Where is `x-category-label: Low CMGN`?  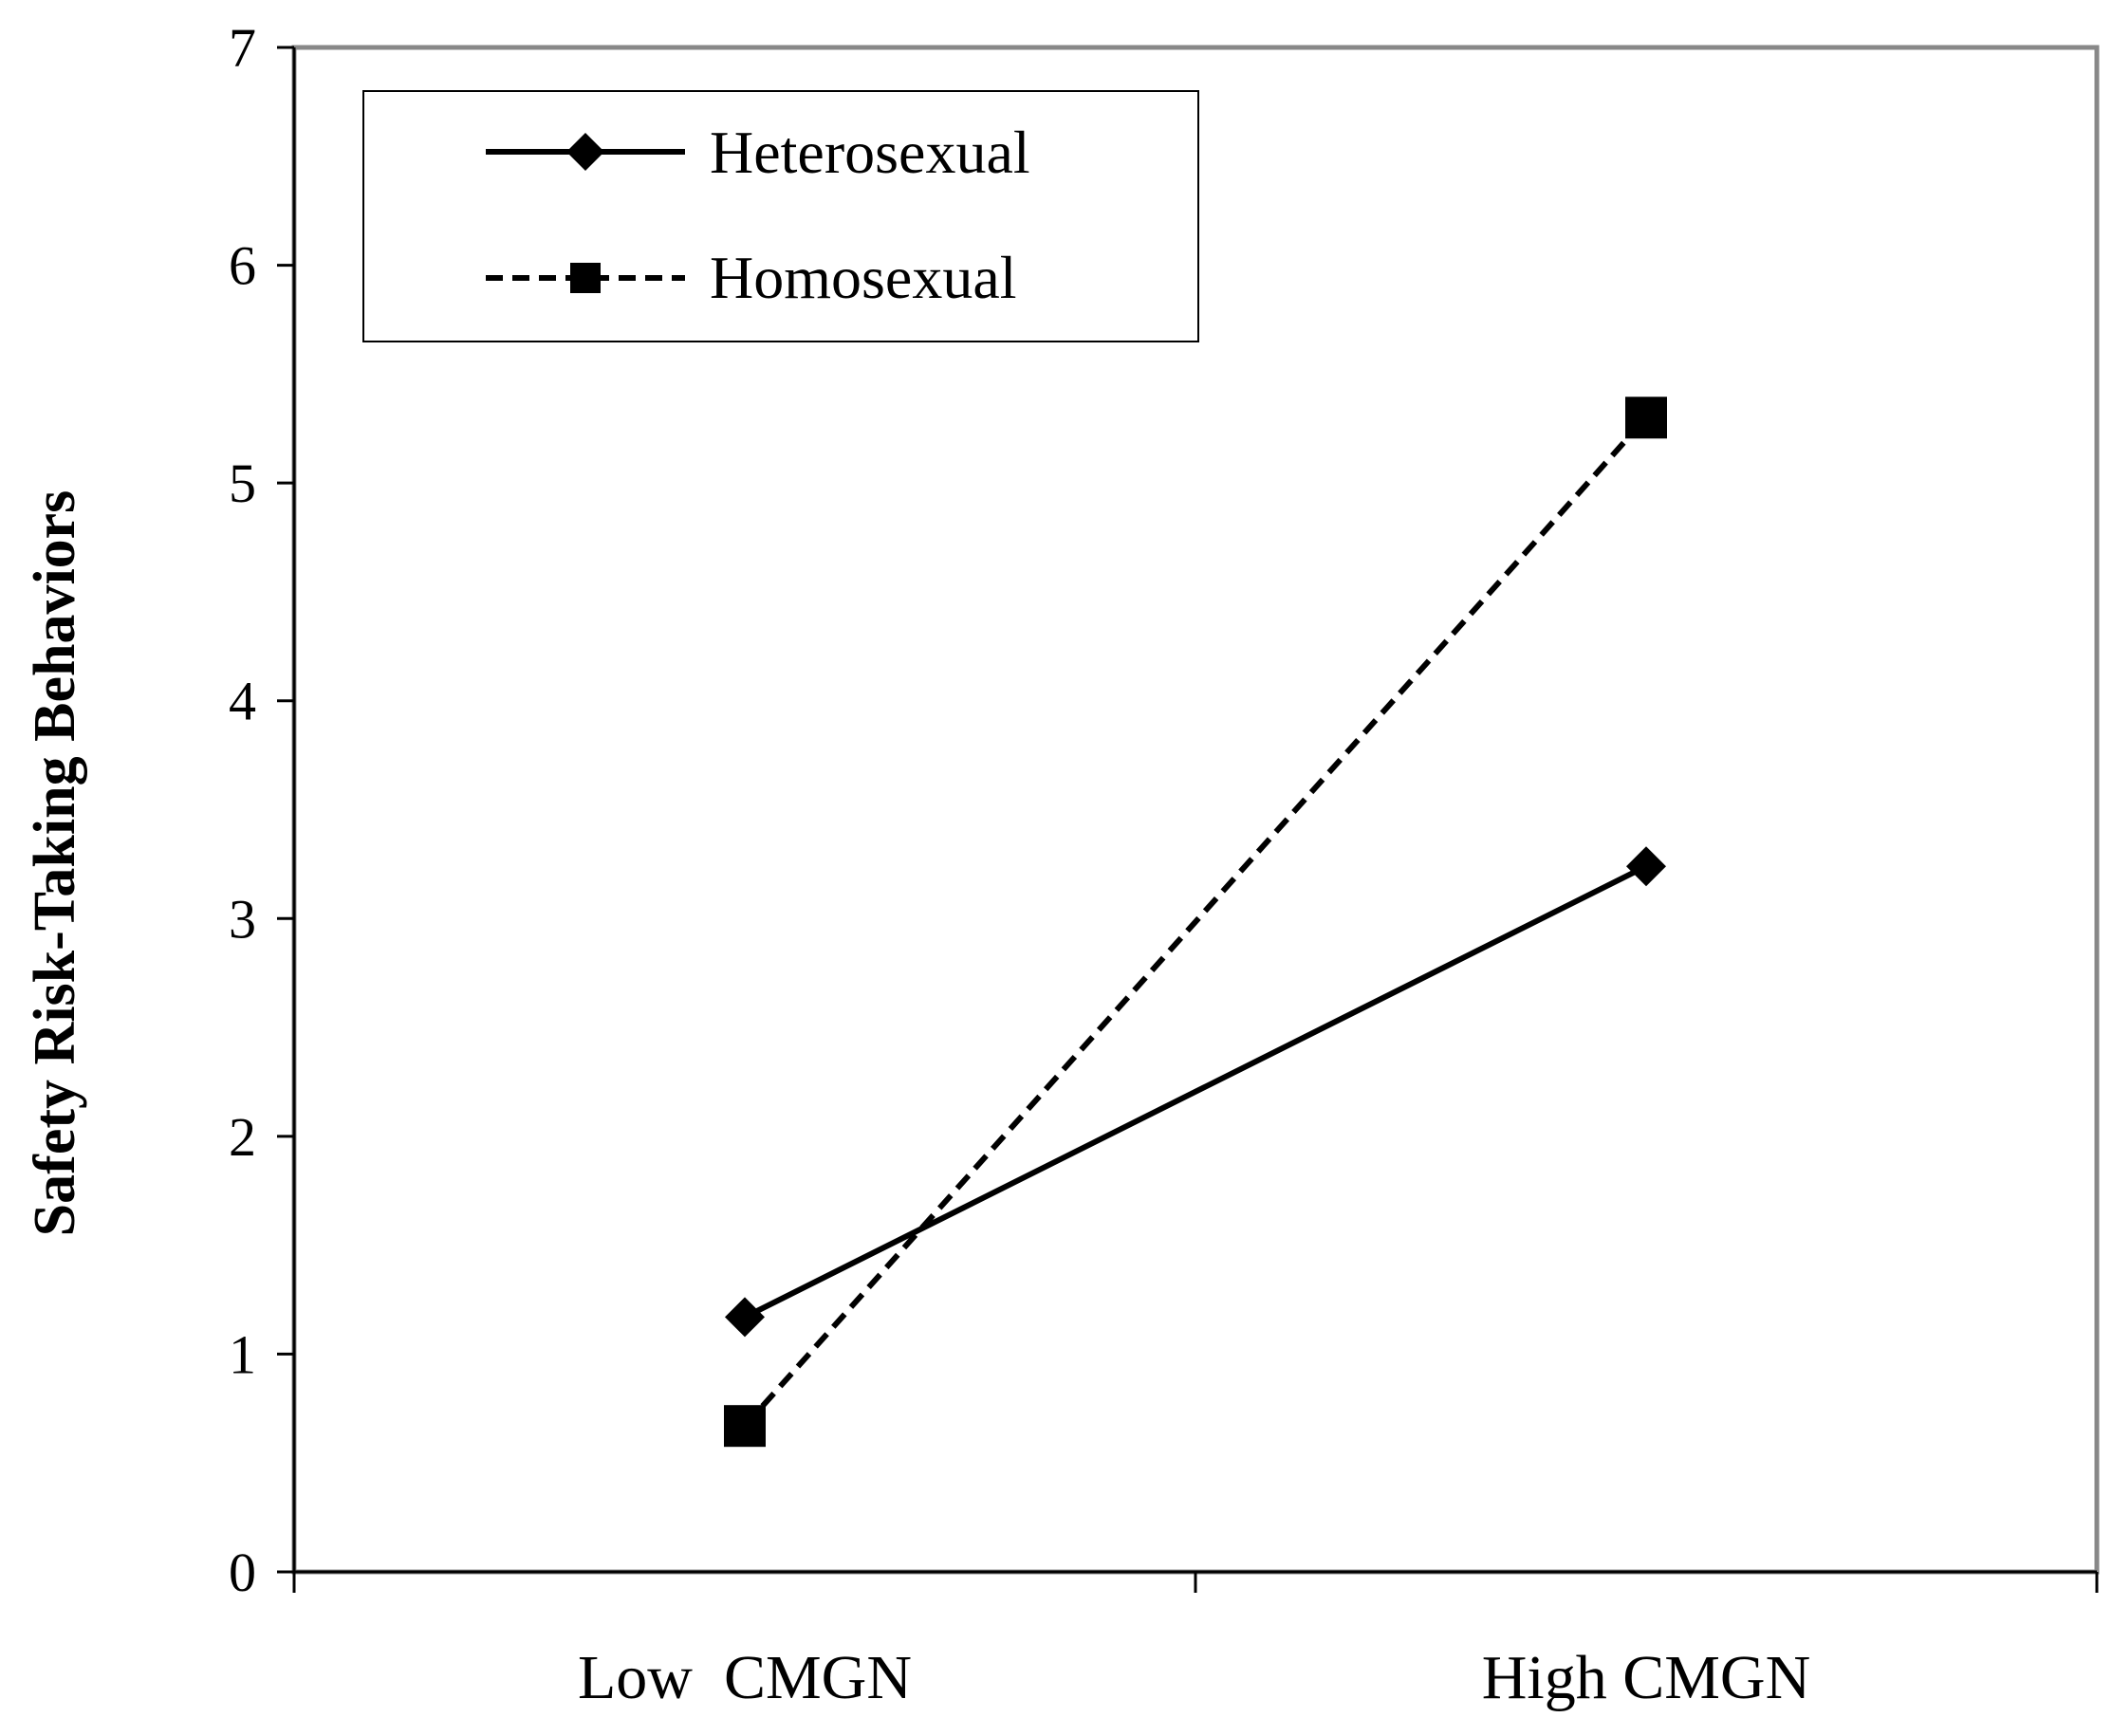
x-category-label: Low CMGN is located at coordinates (745, 1678).